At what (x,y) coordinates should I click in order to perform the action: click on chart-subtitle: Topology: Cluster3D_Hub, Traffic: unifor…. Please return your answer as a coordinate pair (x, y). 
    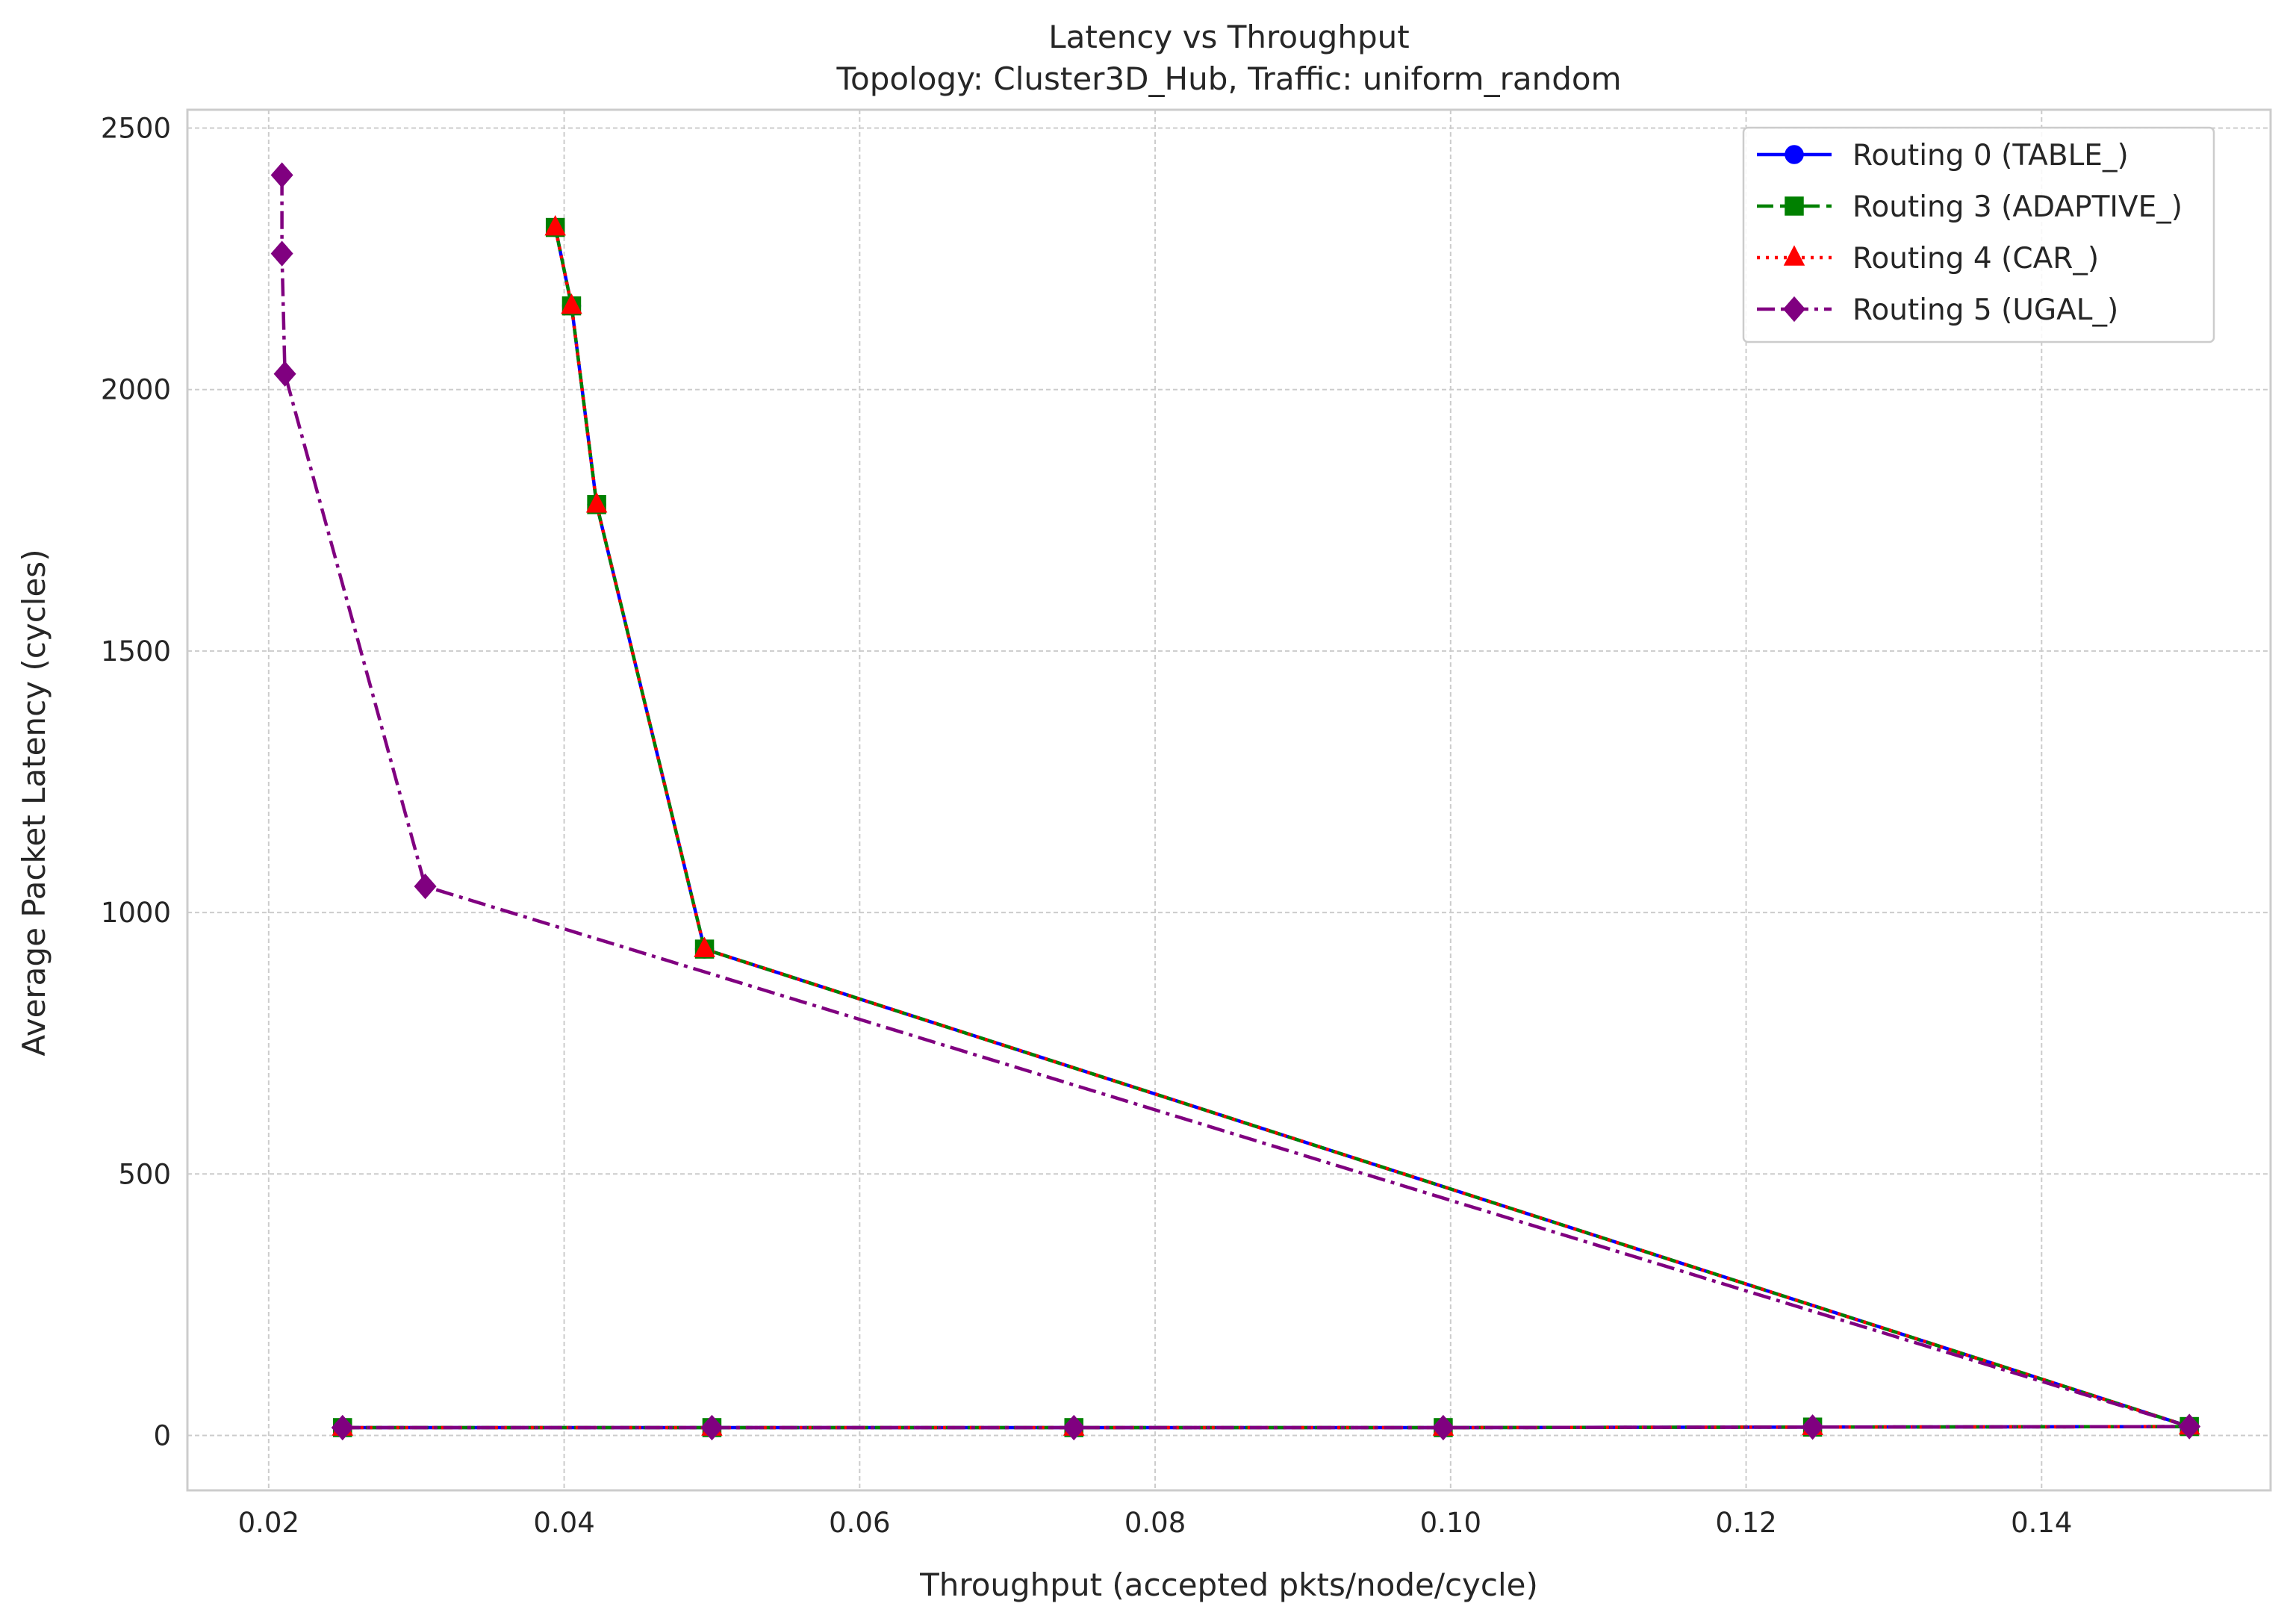
    Looking at the image, I should click on (1228, 78).